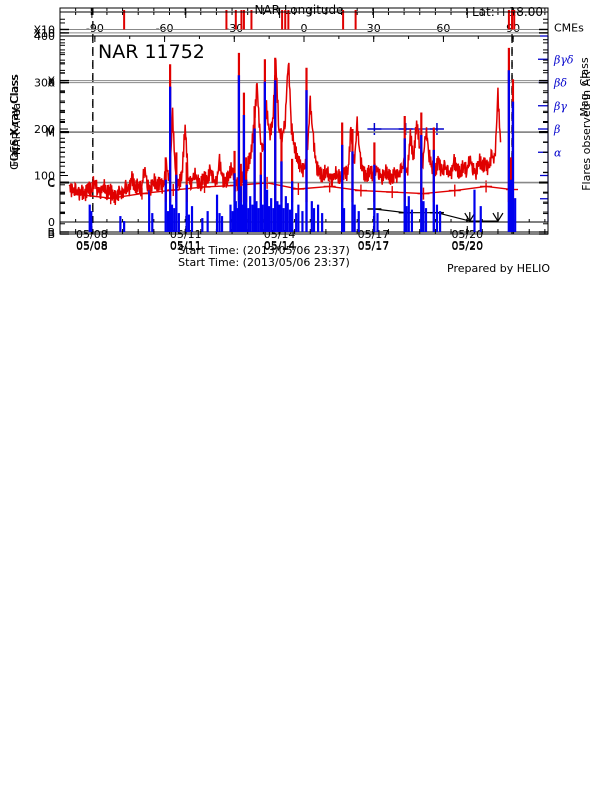 The image size is (600, 800). What do you see at coordinates (563, 59) in the screenshot?
I see `mag-class-label: βγδ` at bounding box center [563, 59].